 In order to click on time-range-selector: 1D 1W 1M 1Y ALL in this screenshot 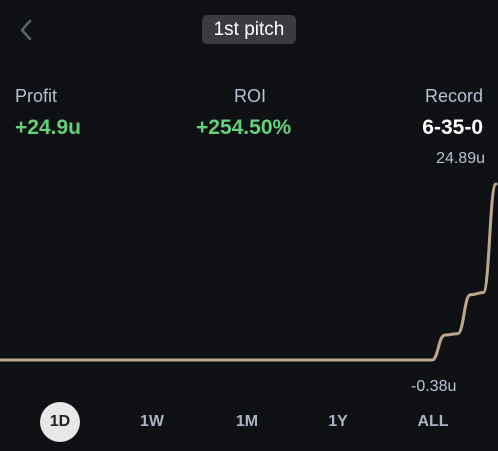, I will do `click(249, 423)`.